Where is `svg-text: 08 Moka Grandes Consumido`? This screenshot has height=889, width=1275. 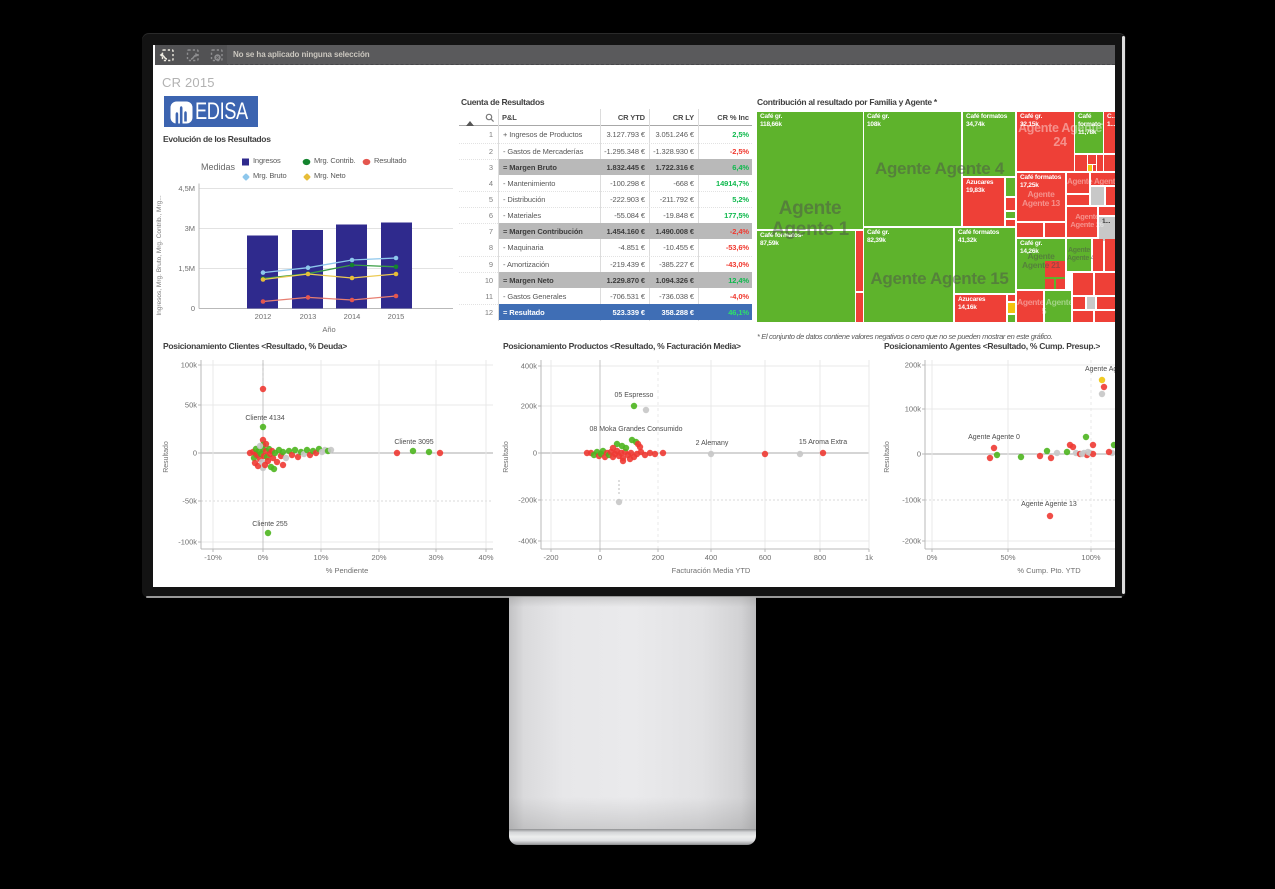 svg-text: 08 Moka Grandes Consumido is located at coordinates (636, 429).